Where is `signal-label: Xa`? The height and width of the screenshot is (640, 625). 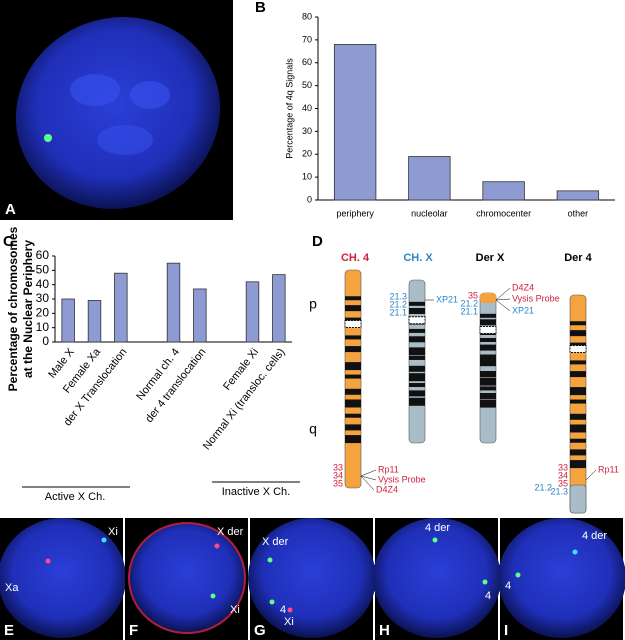
signal-label: Xa is located at coordinates (12, 588).